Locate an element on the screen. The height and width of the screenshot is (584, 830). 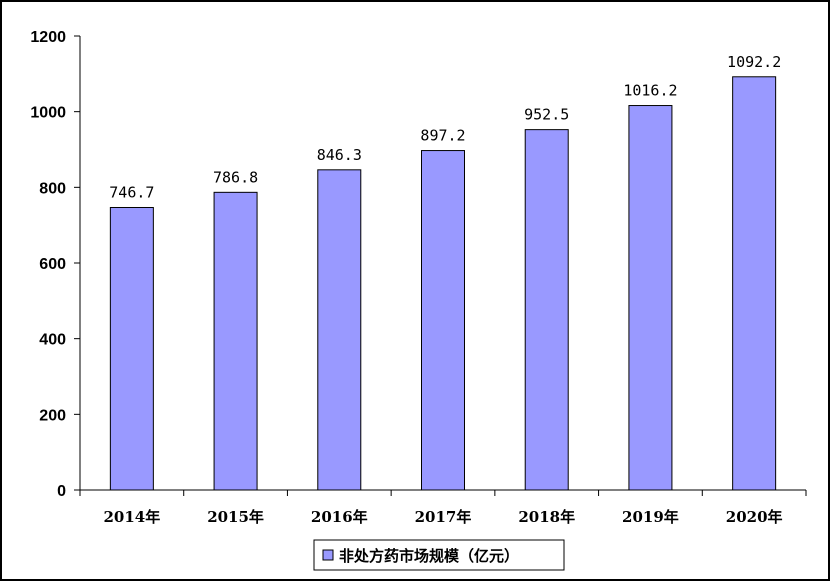
x-tick-label: 2020年 is located at coordinates (754, 517).